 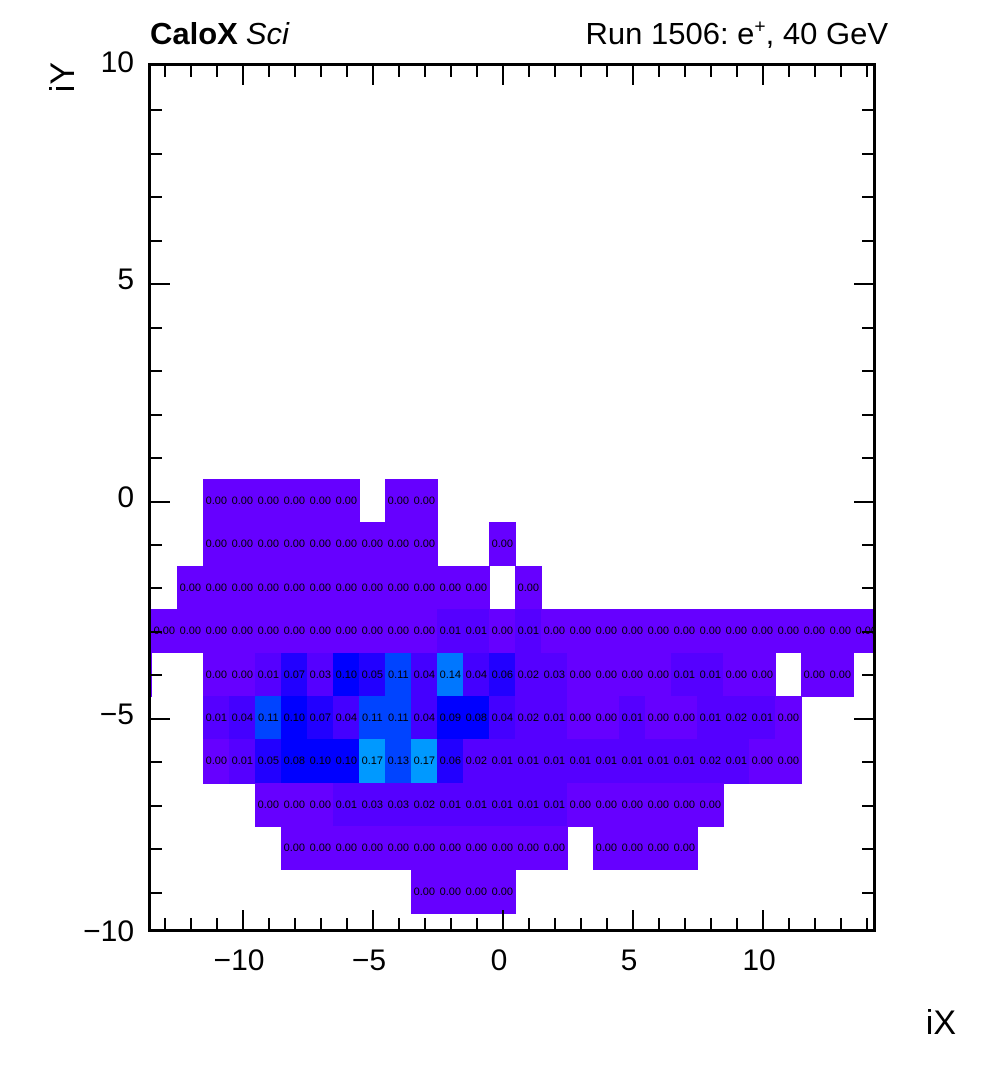 I want to click on y-tick-label: 0, so click(x=125, y=497).